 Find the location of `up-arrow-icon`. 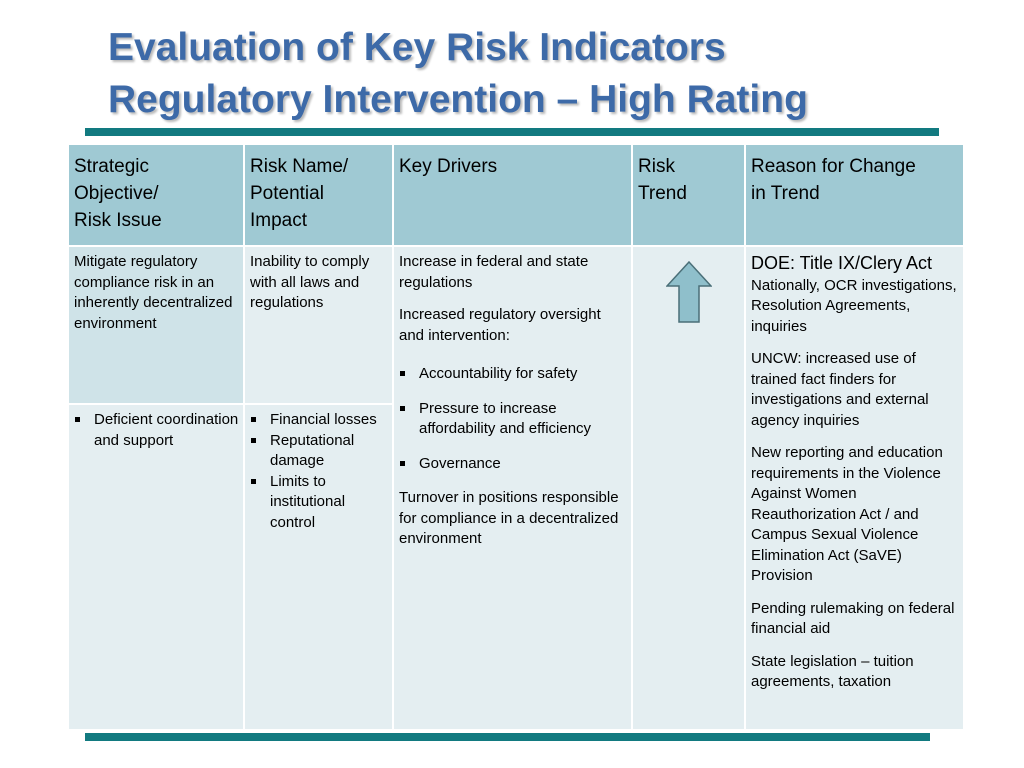

up-arrow-icon is located at coordinates (689, 292).